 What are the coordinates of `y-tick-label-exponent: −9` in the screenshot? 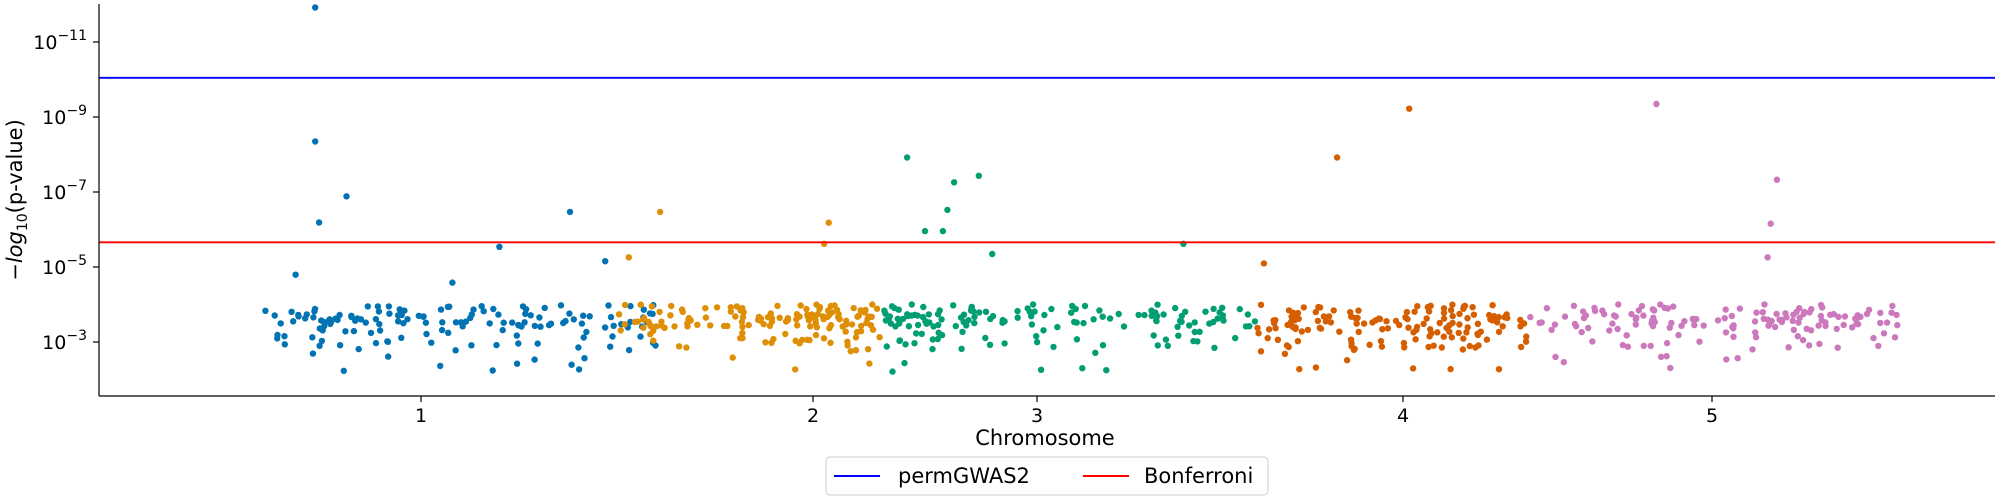 It's located at (76, 111).